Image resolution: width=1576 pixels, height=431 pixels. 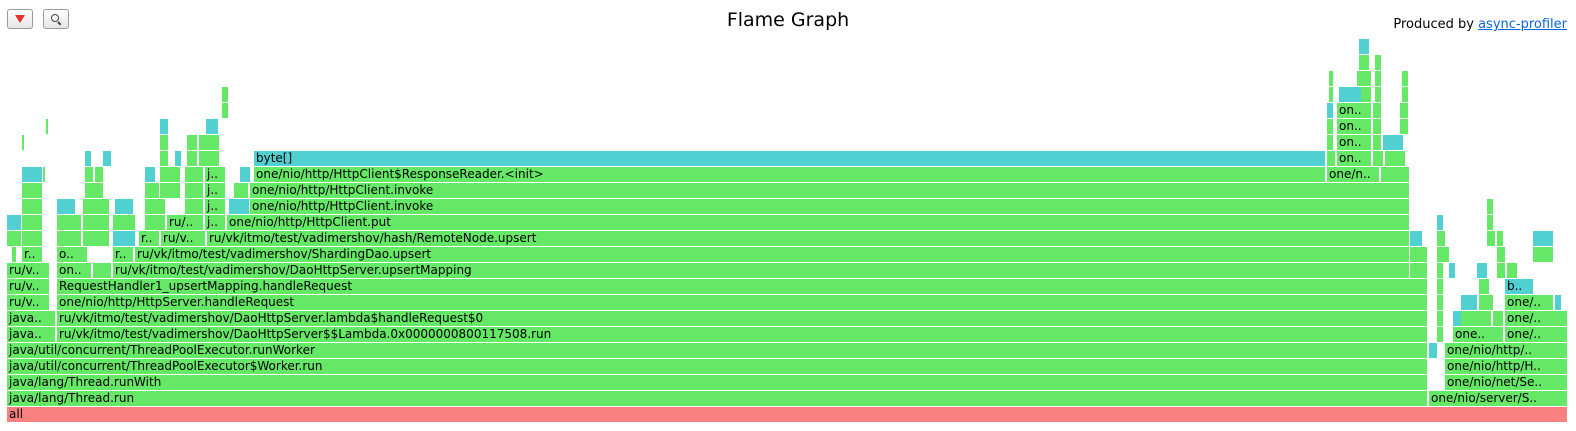 What do you see at coordinates (1478, 334) in the screenshot?
I see `frame: one..` at bounding box center [1478, 334].